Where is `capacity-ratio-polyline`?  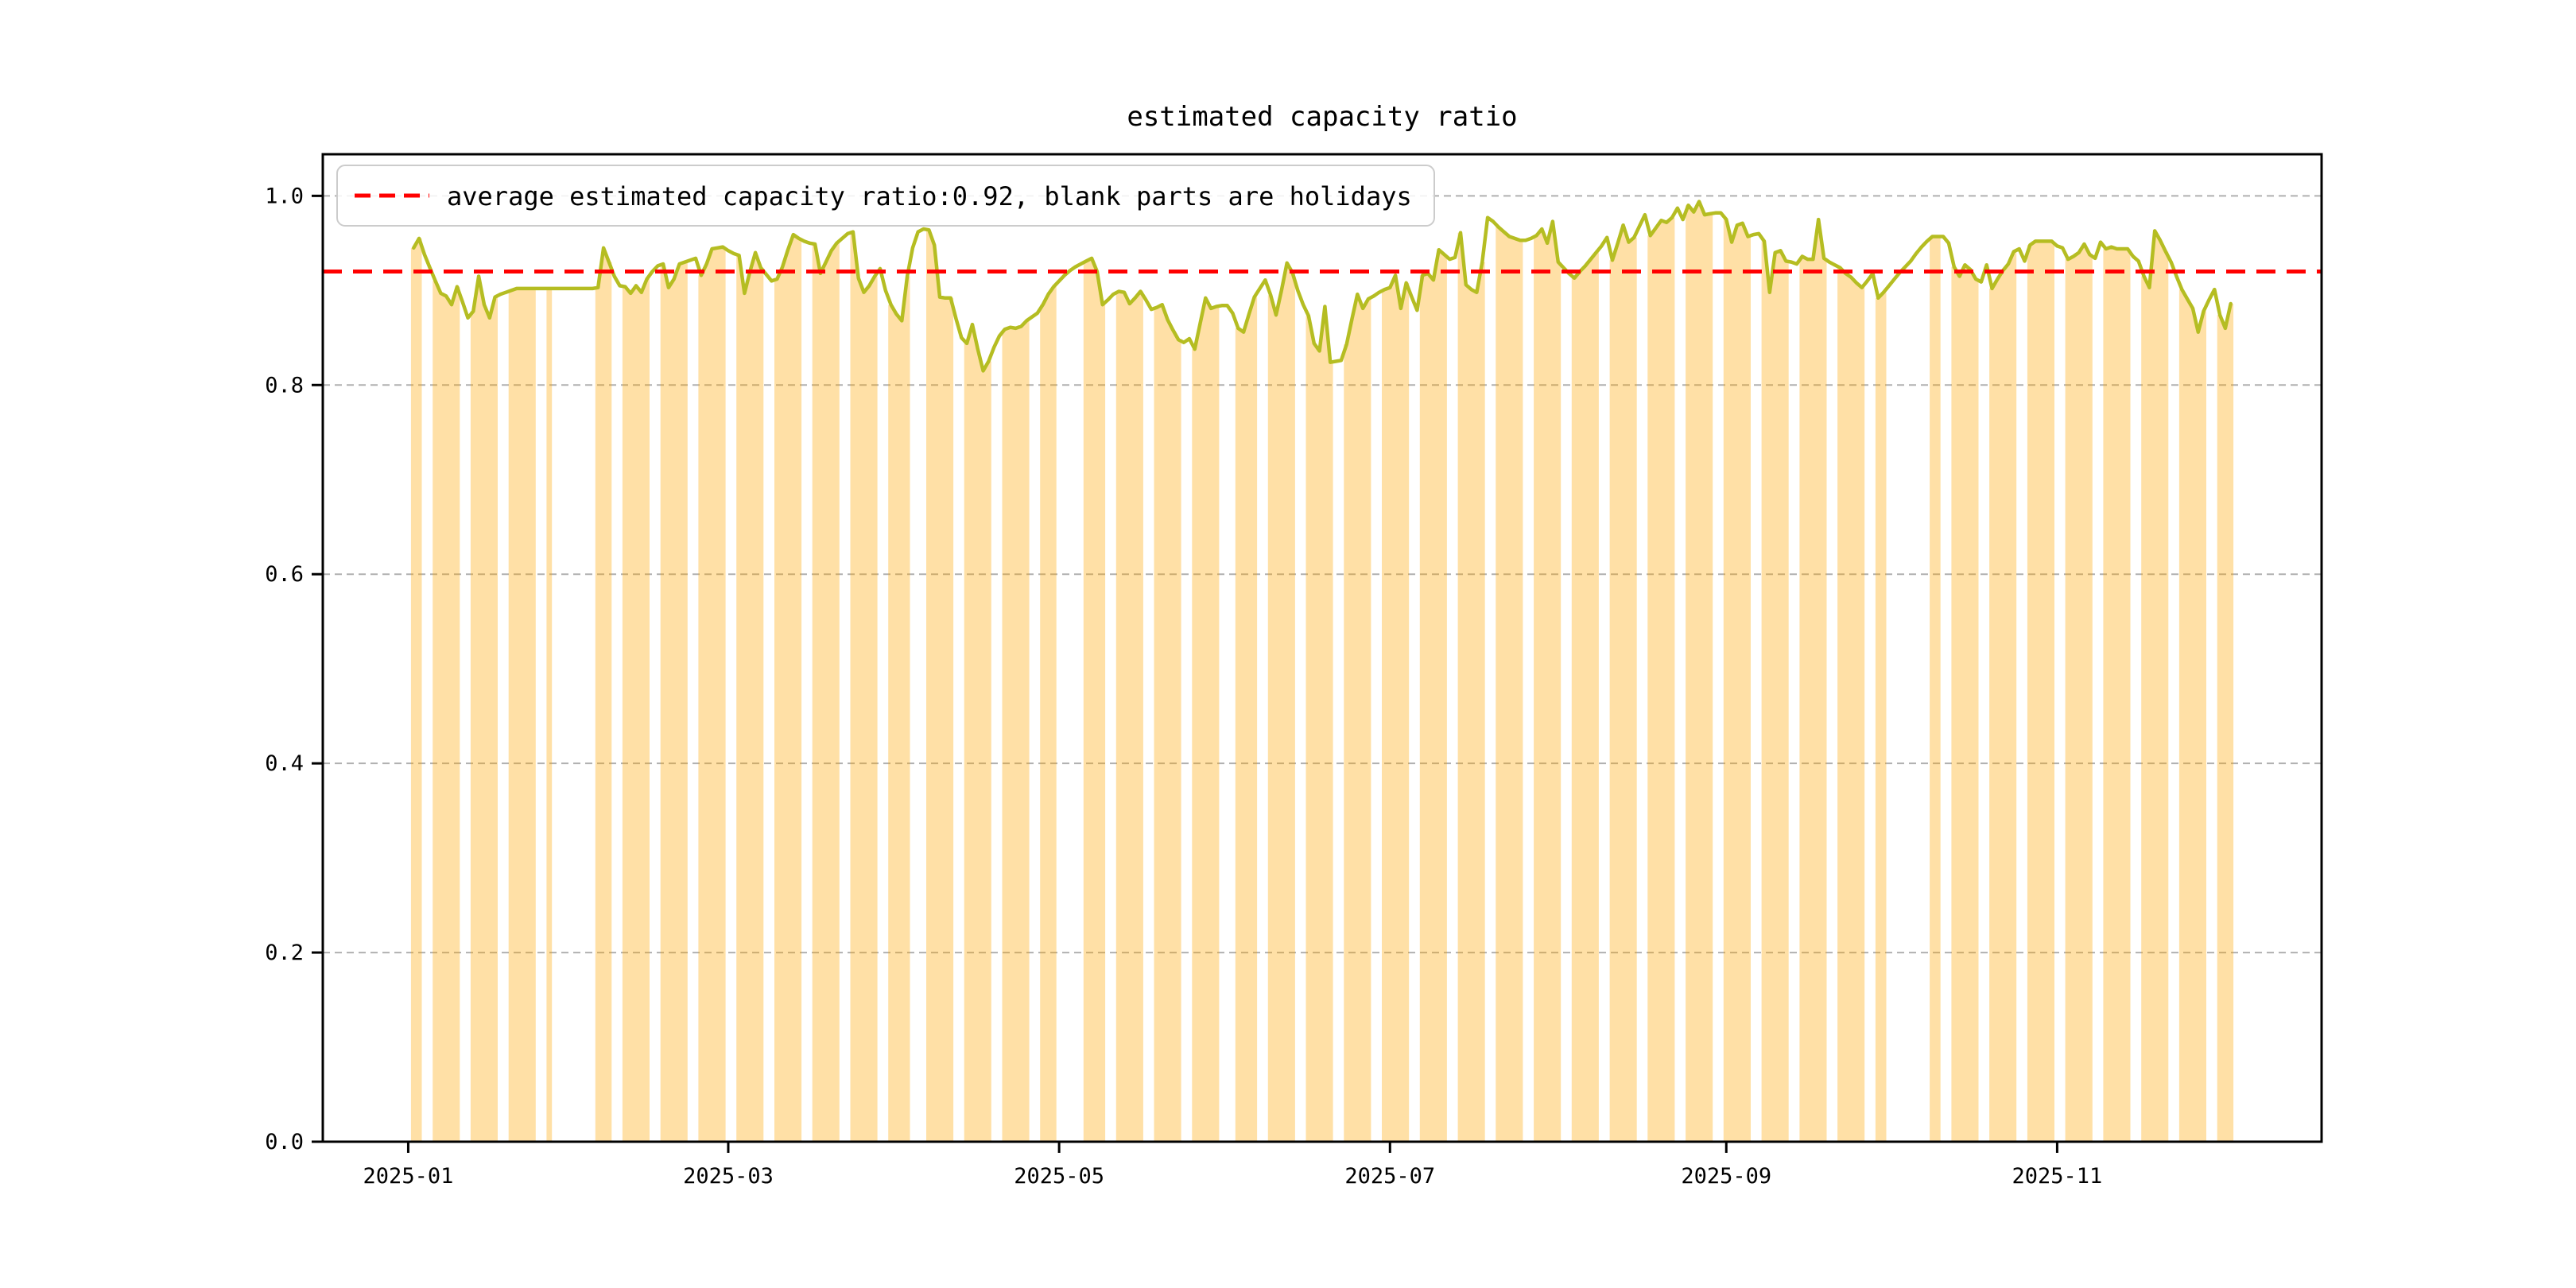 capacity-ratio-polyline is located at coordinates (1323, 286).